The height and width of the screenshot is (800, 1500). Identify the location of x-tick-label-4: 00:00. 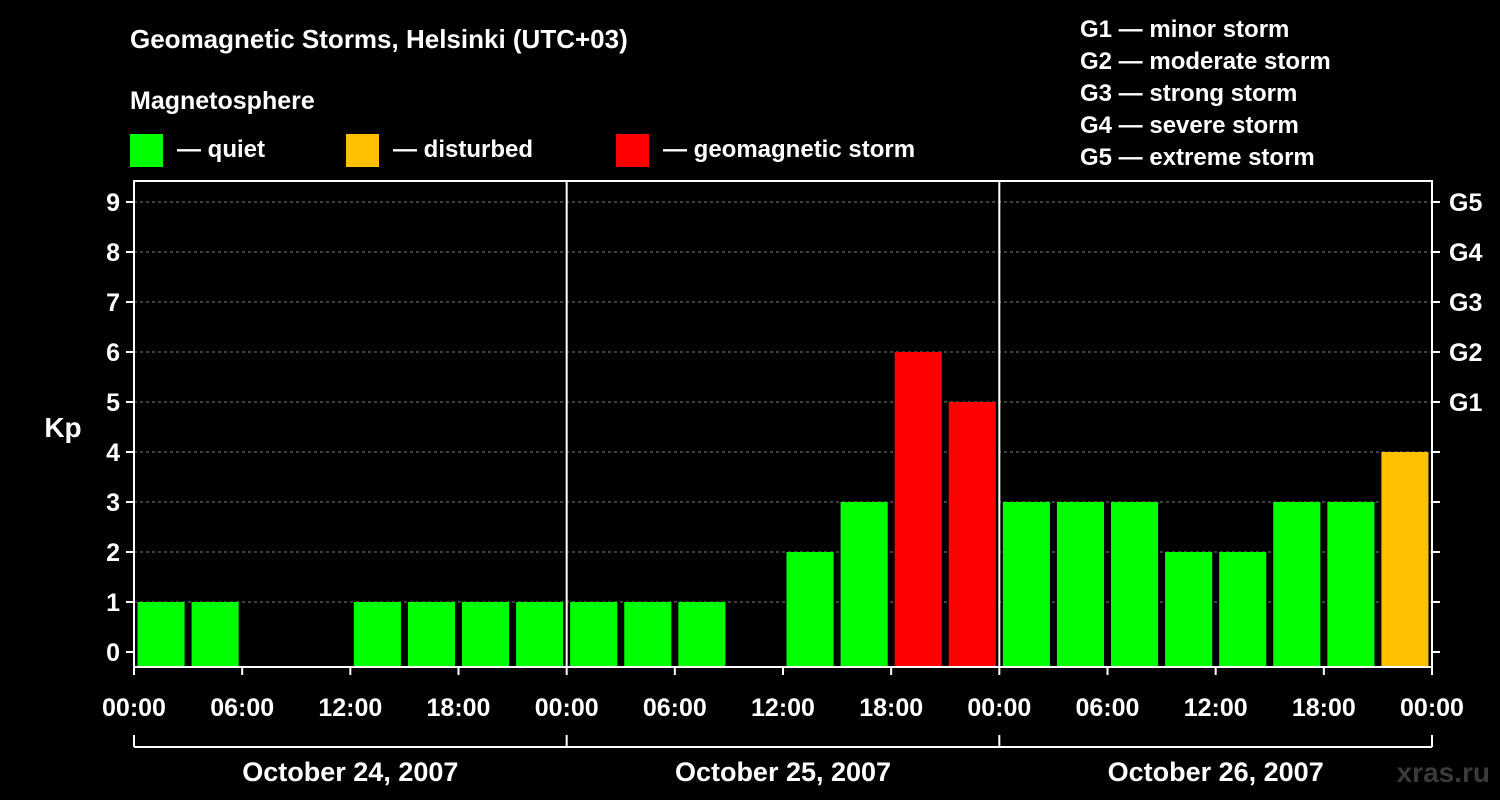
(567, 708).